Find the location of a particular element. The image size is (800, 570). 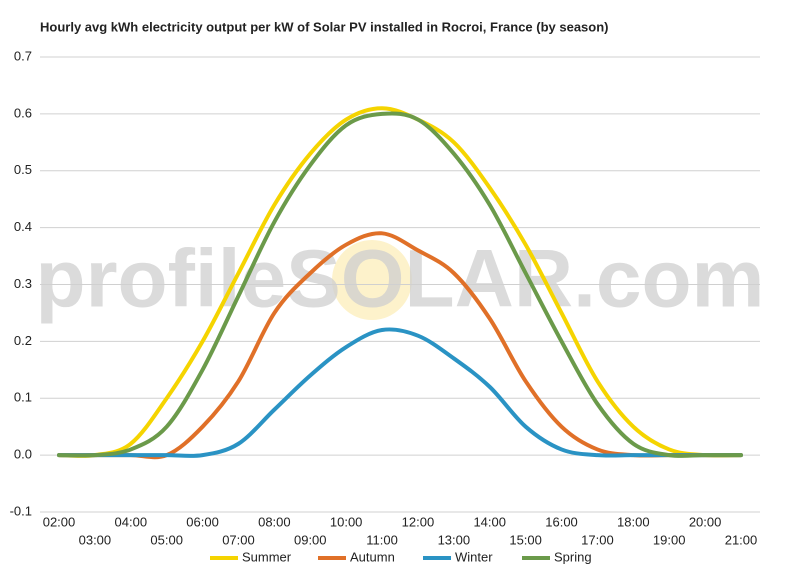

x-tick-label: 03:00 is located at coordinates (95, 539).